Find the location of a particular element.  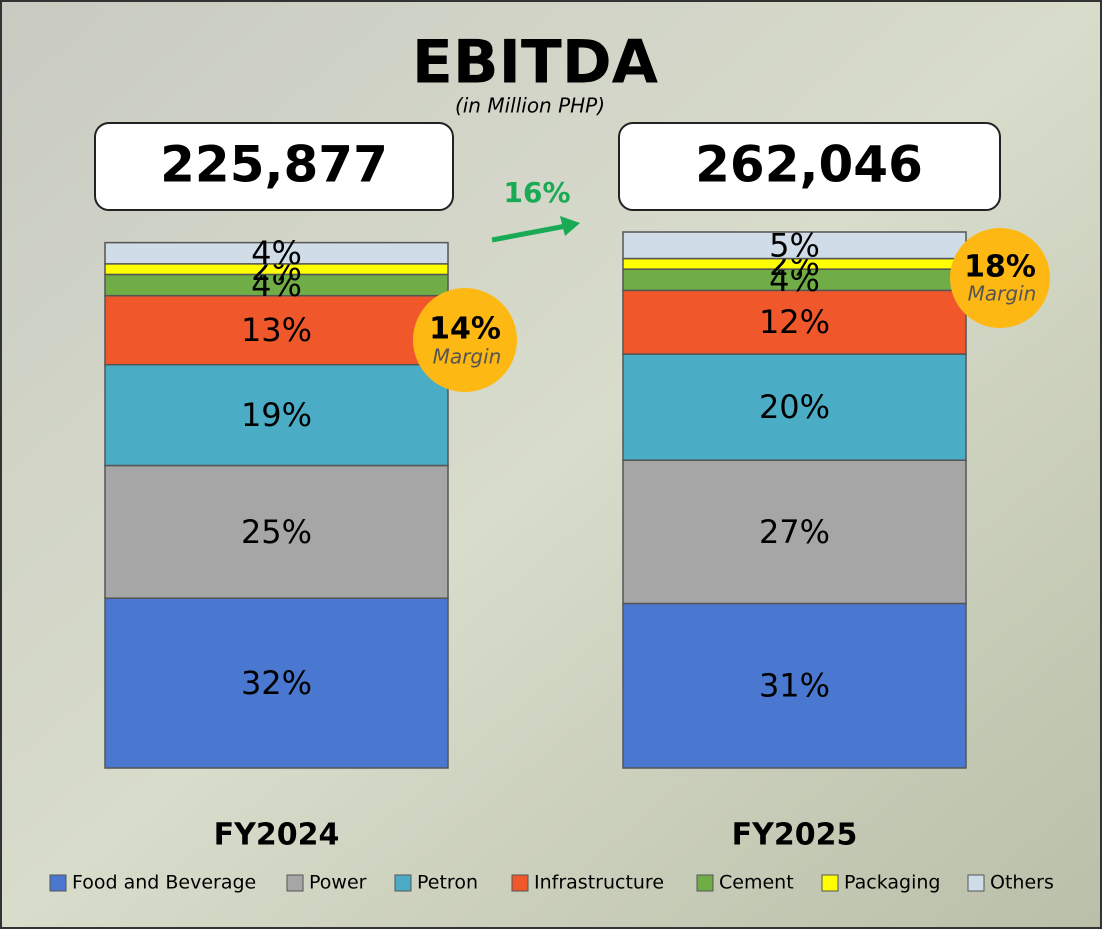

legend-label: Petron is located at coordinates (447, 883).